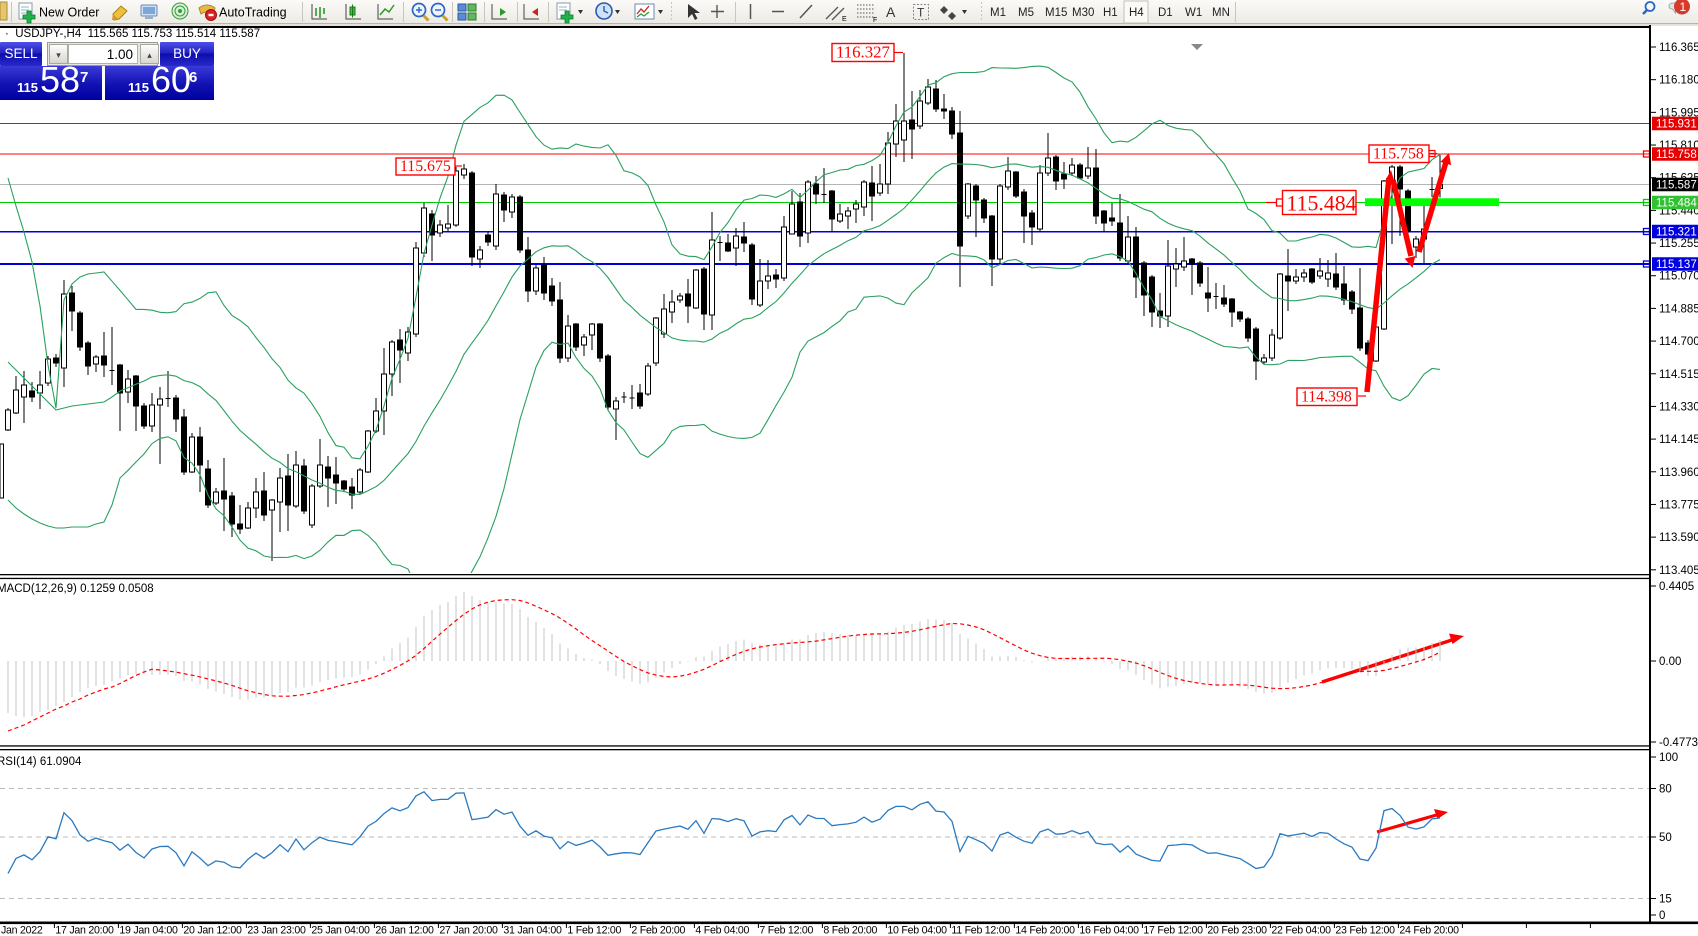 The height and width of the screenshot is (936, 1698). Describe the element at coordinates (1678, 407) in the screenshot. I see `svg-text: 114.330` at that location.